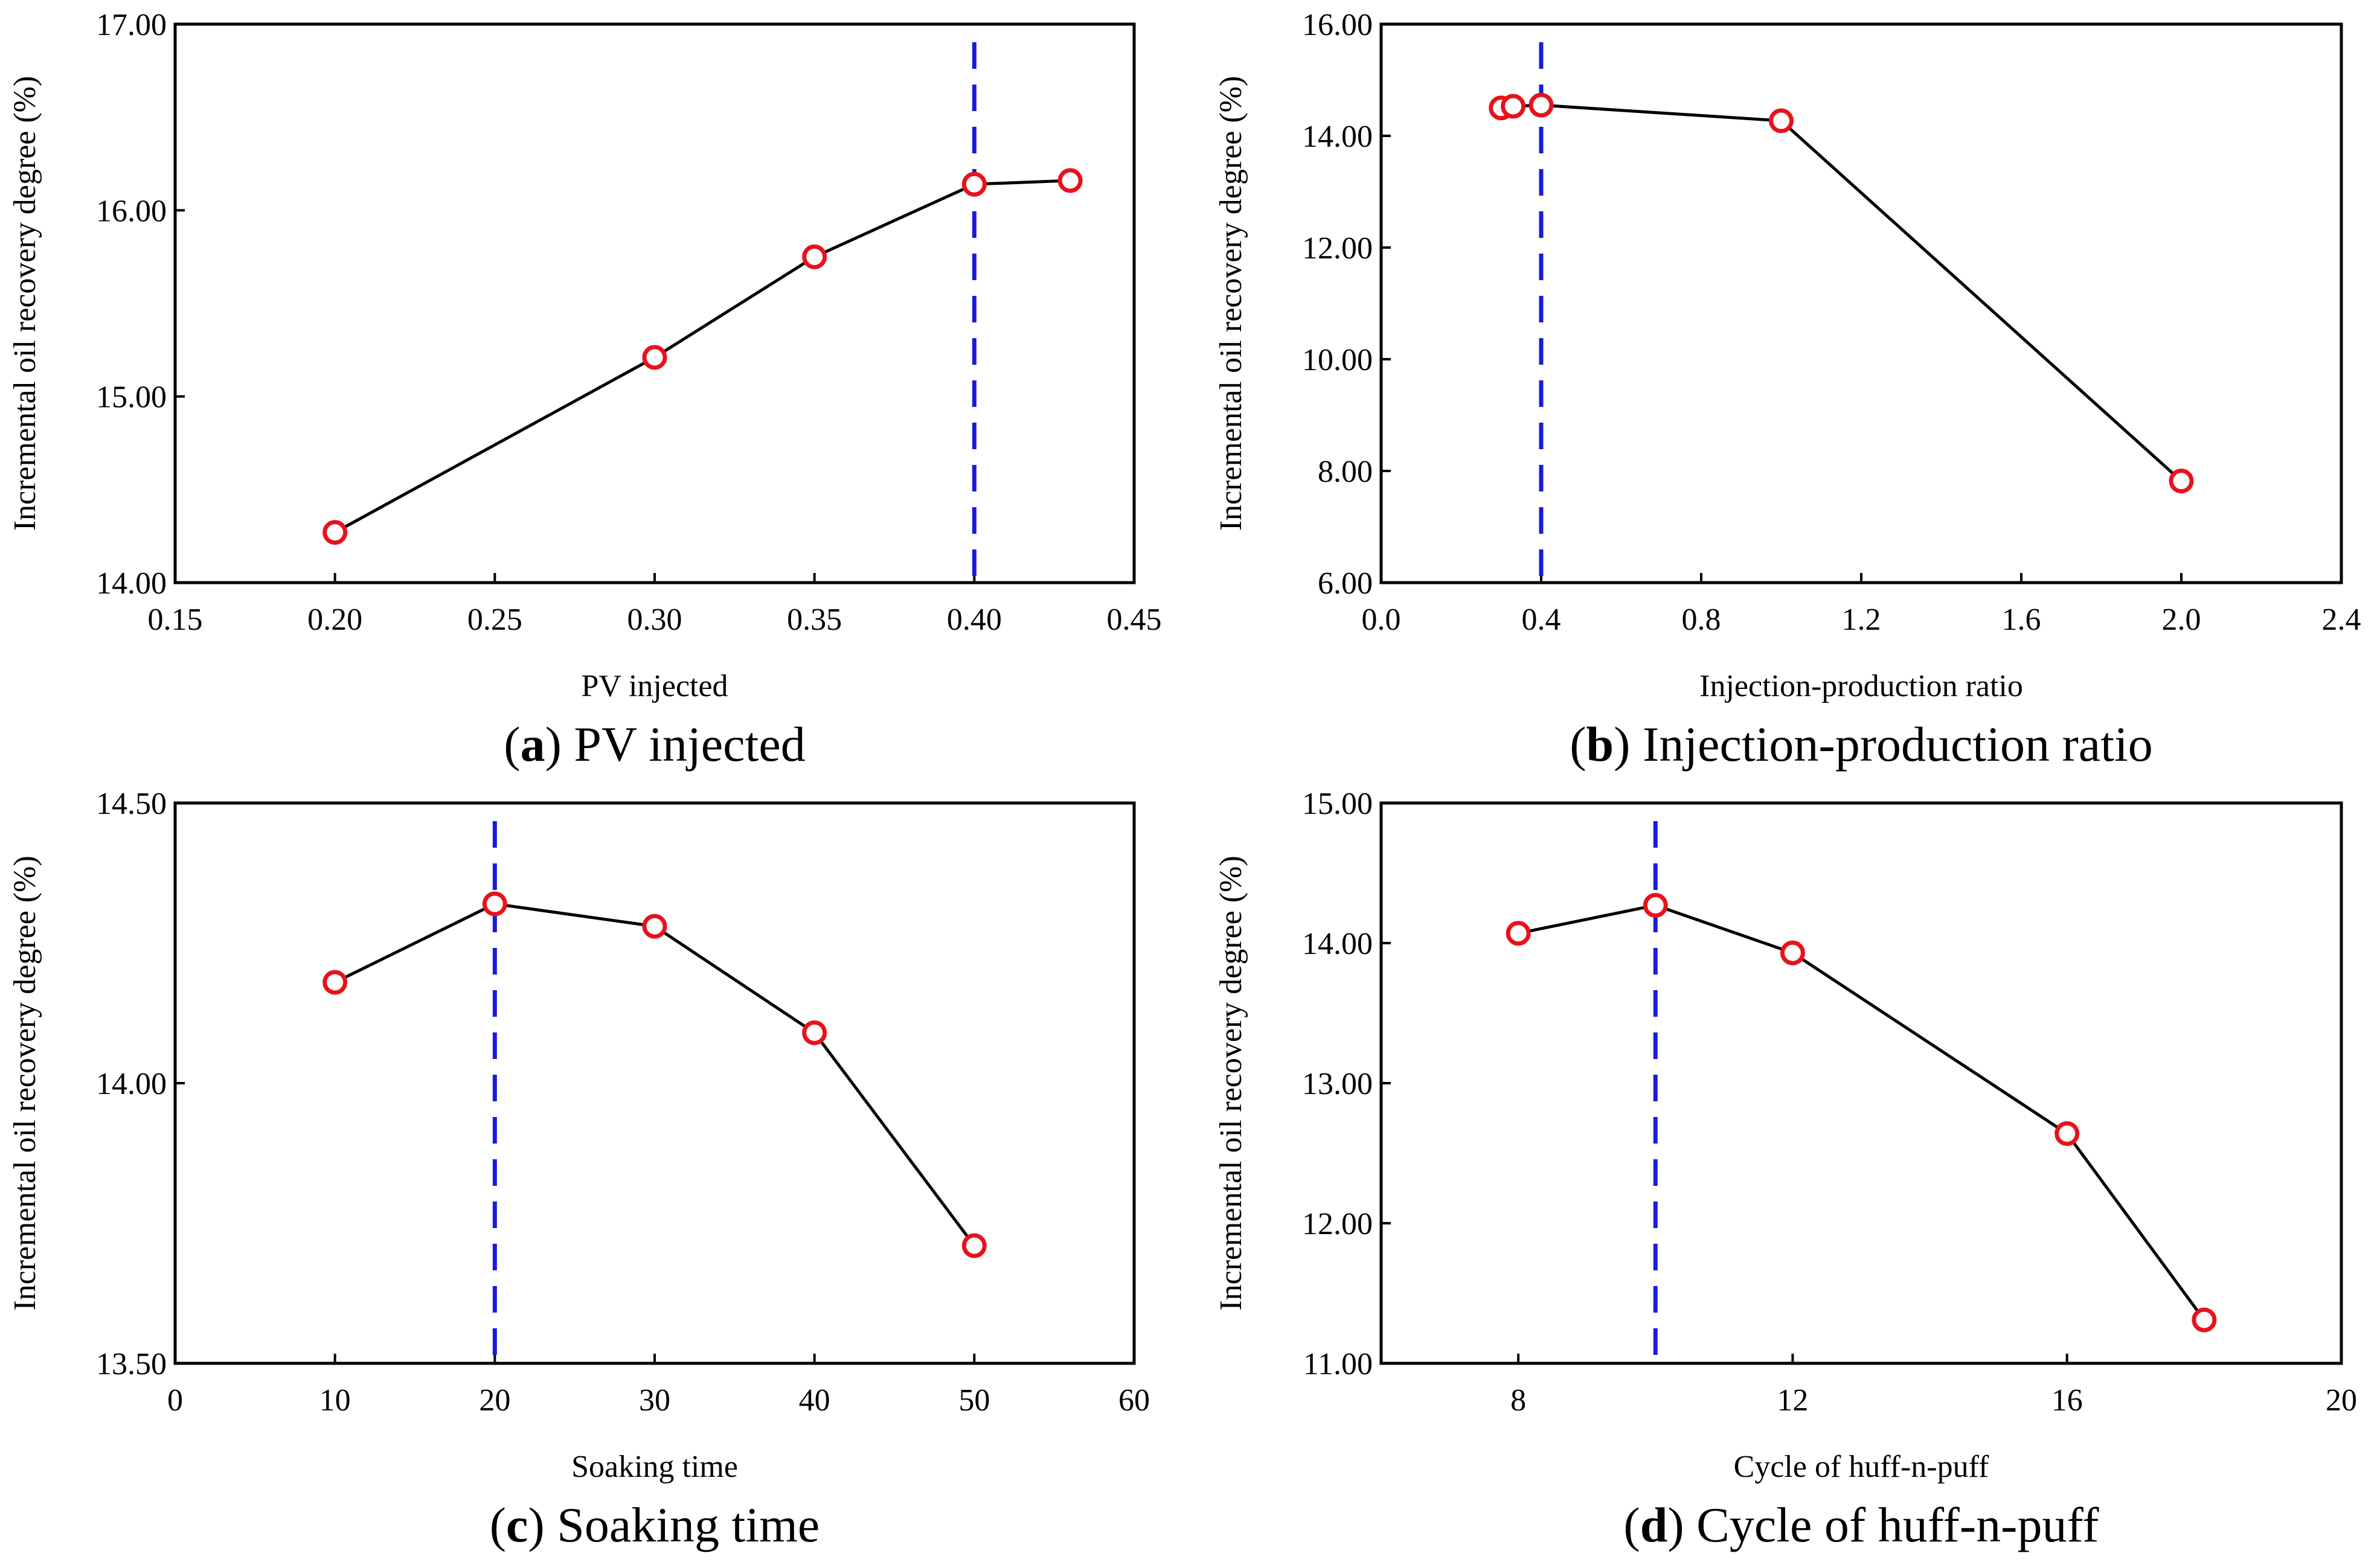 This screenshot has height=1568, width=2380. What do you see at coordinates (654, 1400) in the screenshot?
I see `x-tick-label: 30` at bounding box center [654, 1400].